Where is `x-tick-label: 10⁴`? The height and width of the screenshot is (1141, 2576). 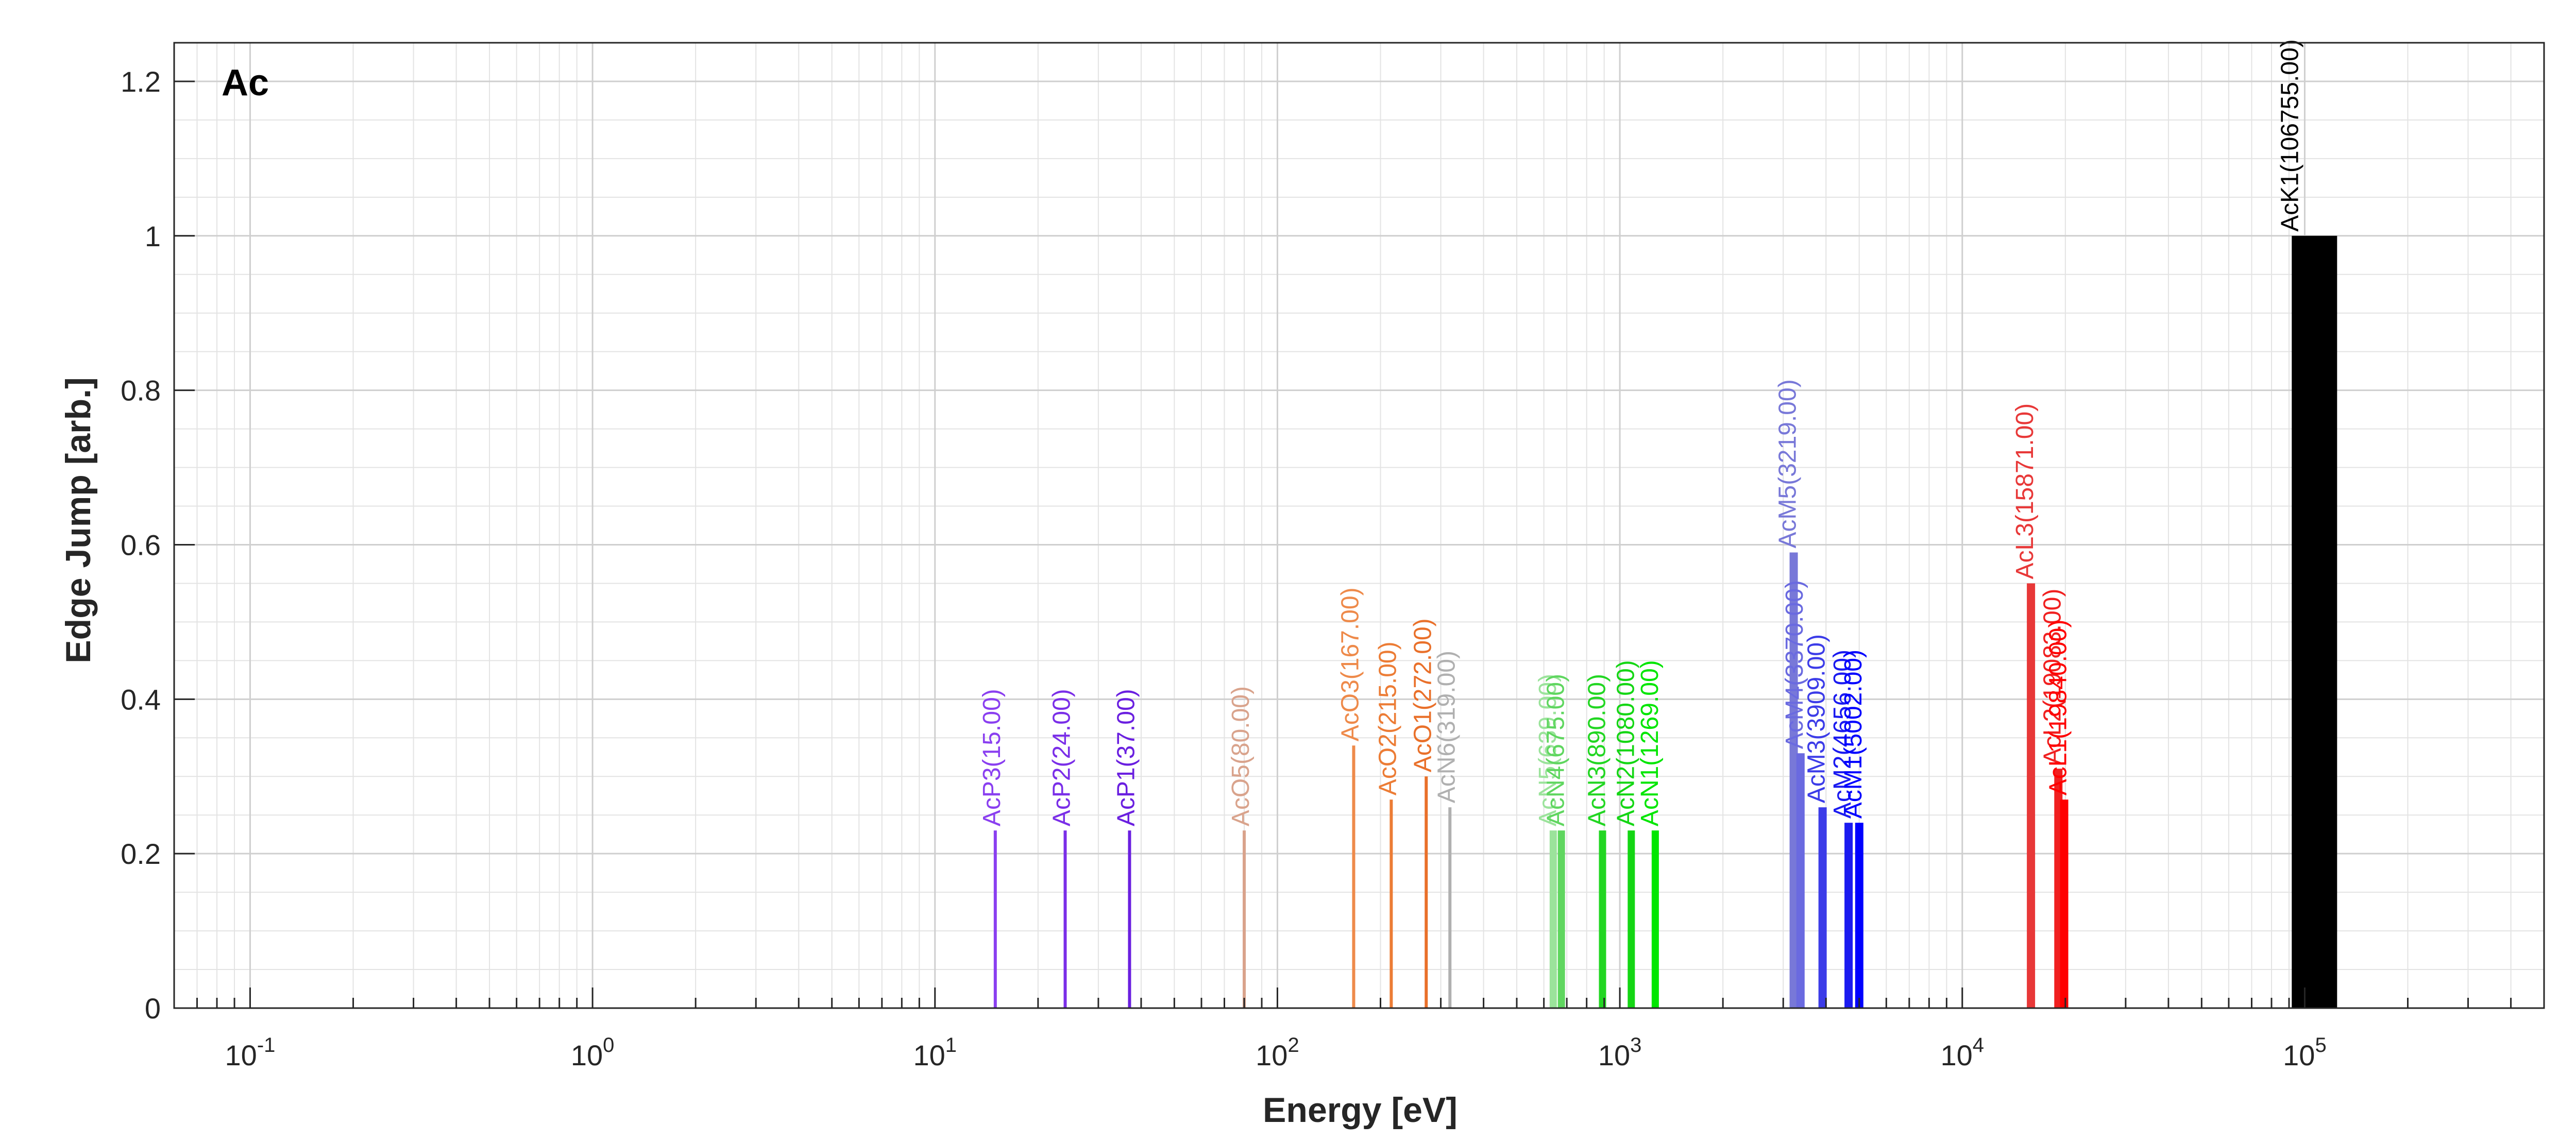 x-tick-label: 10⁴ is located at coordinates (1962, 1052).